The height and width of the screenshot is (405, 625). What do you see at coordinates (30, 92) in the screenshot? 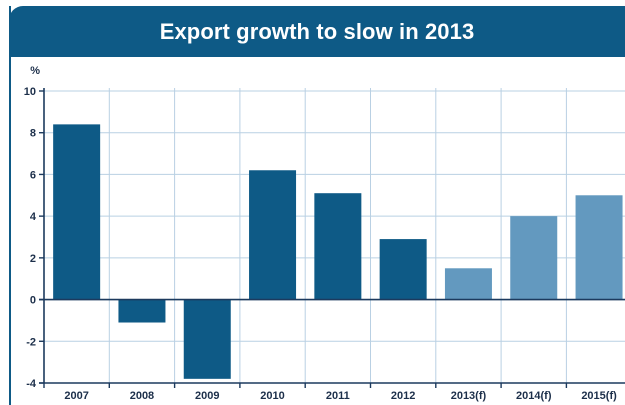
I see `y-tick-label: 10` at bounding box center [30, 92].